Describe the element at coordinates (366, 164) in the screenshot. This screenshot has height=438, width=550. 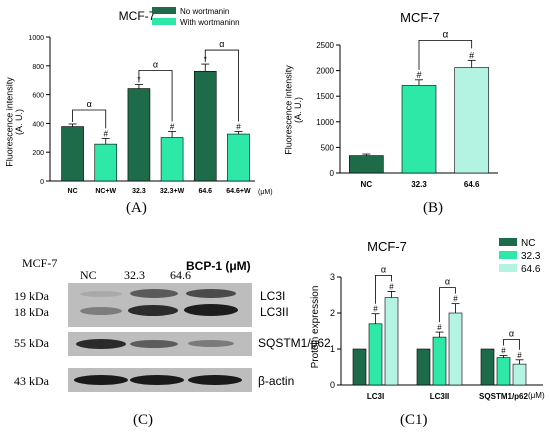
I see `chart-b-nc-bar` at that location.